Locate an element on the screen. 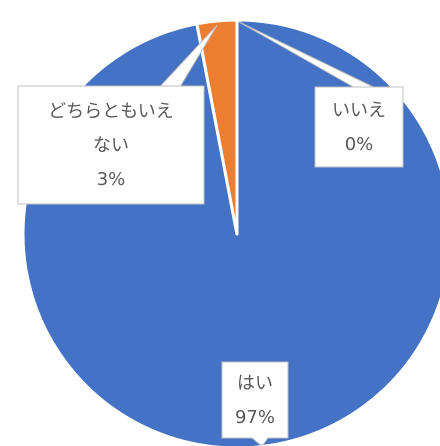 This screenshot has width=440, height=446. data-label-percent: 3% is located at coordinates (111, 179).